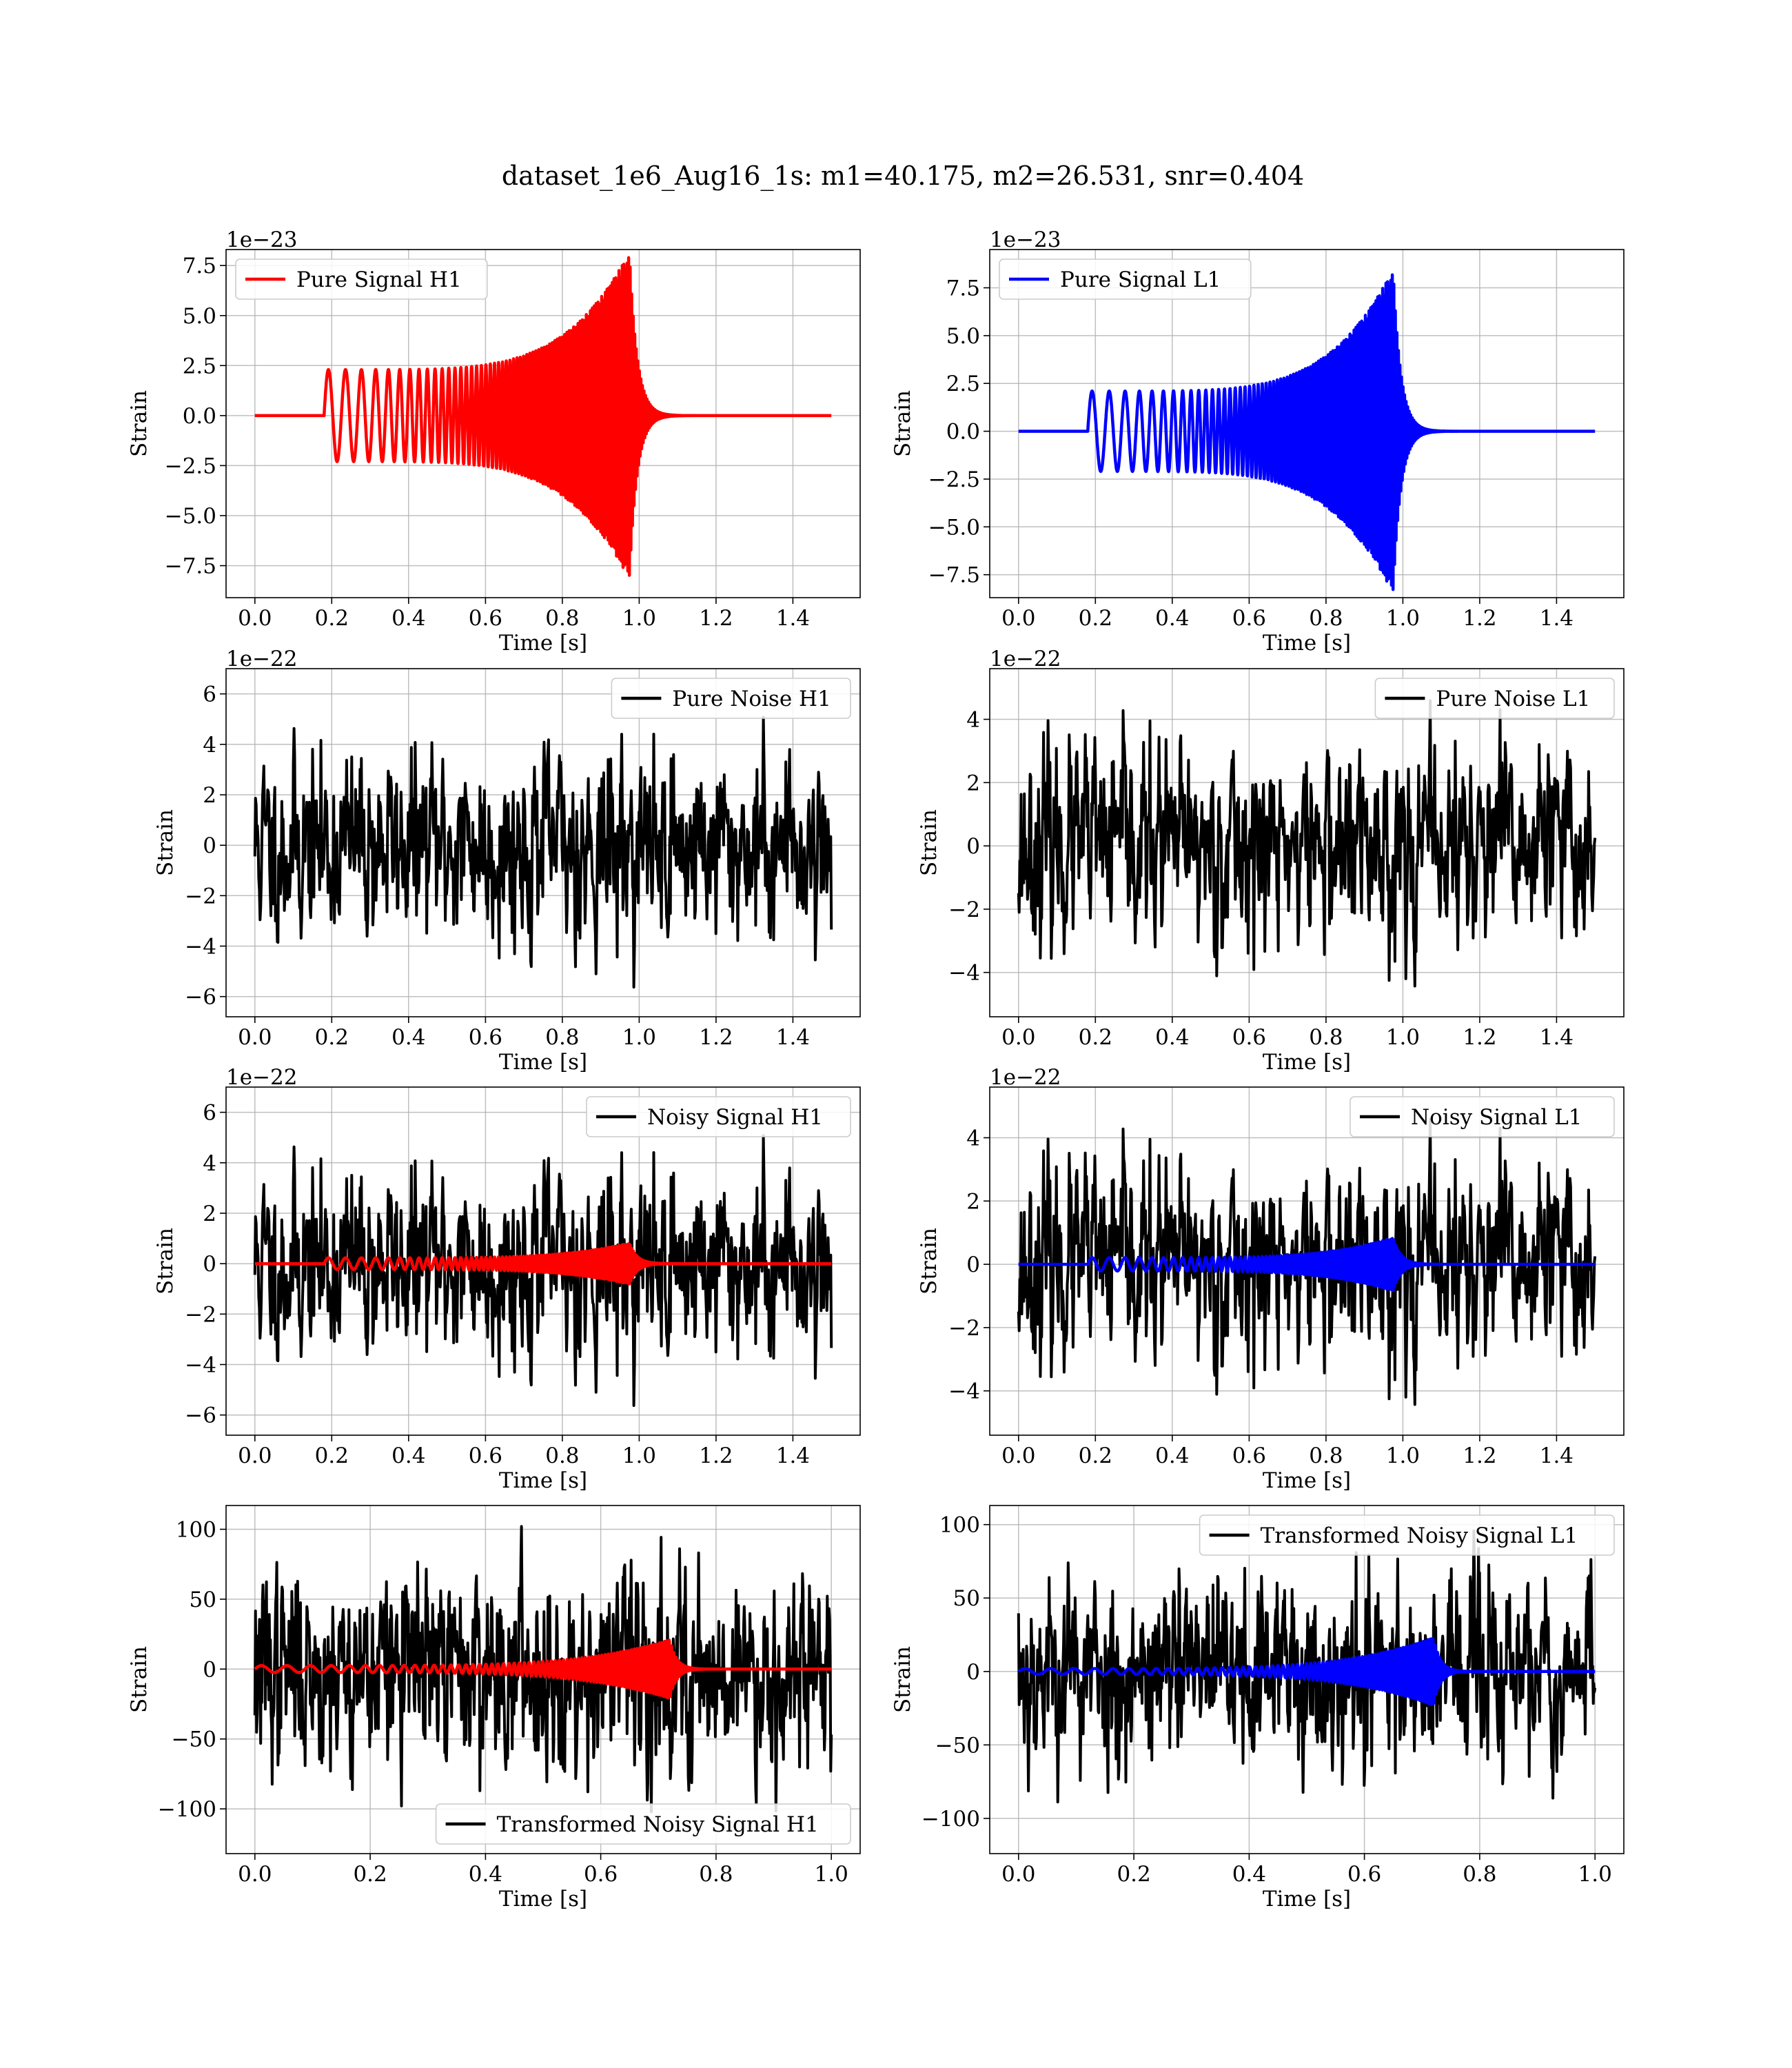 Image resolution: width=1792 pixels, height=2068 pixels. I want to click on y-tick-label: −7.5, so click(954, 575).